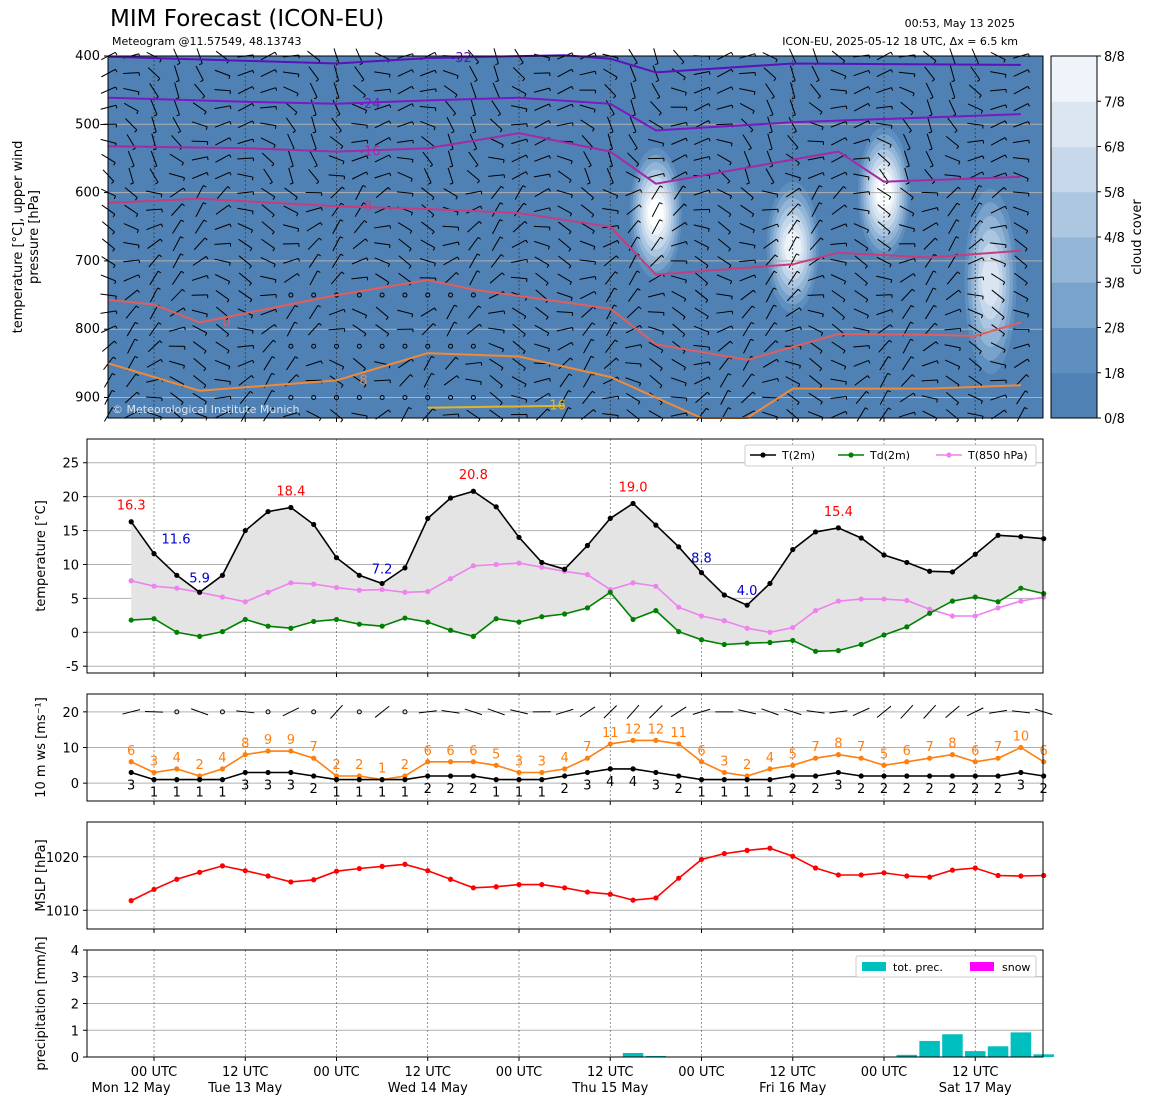 The image size is (1155, 1105). Describe the element at coordinates (656, 611) in the screenshot. I see `data-point-td2m` at that location.